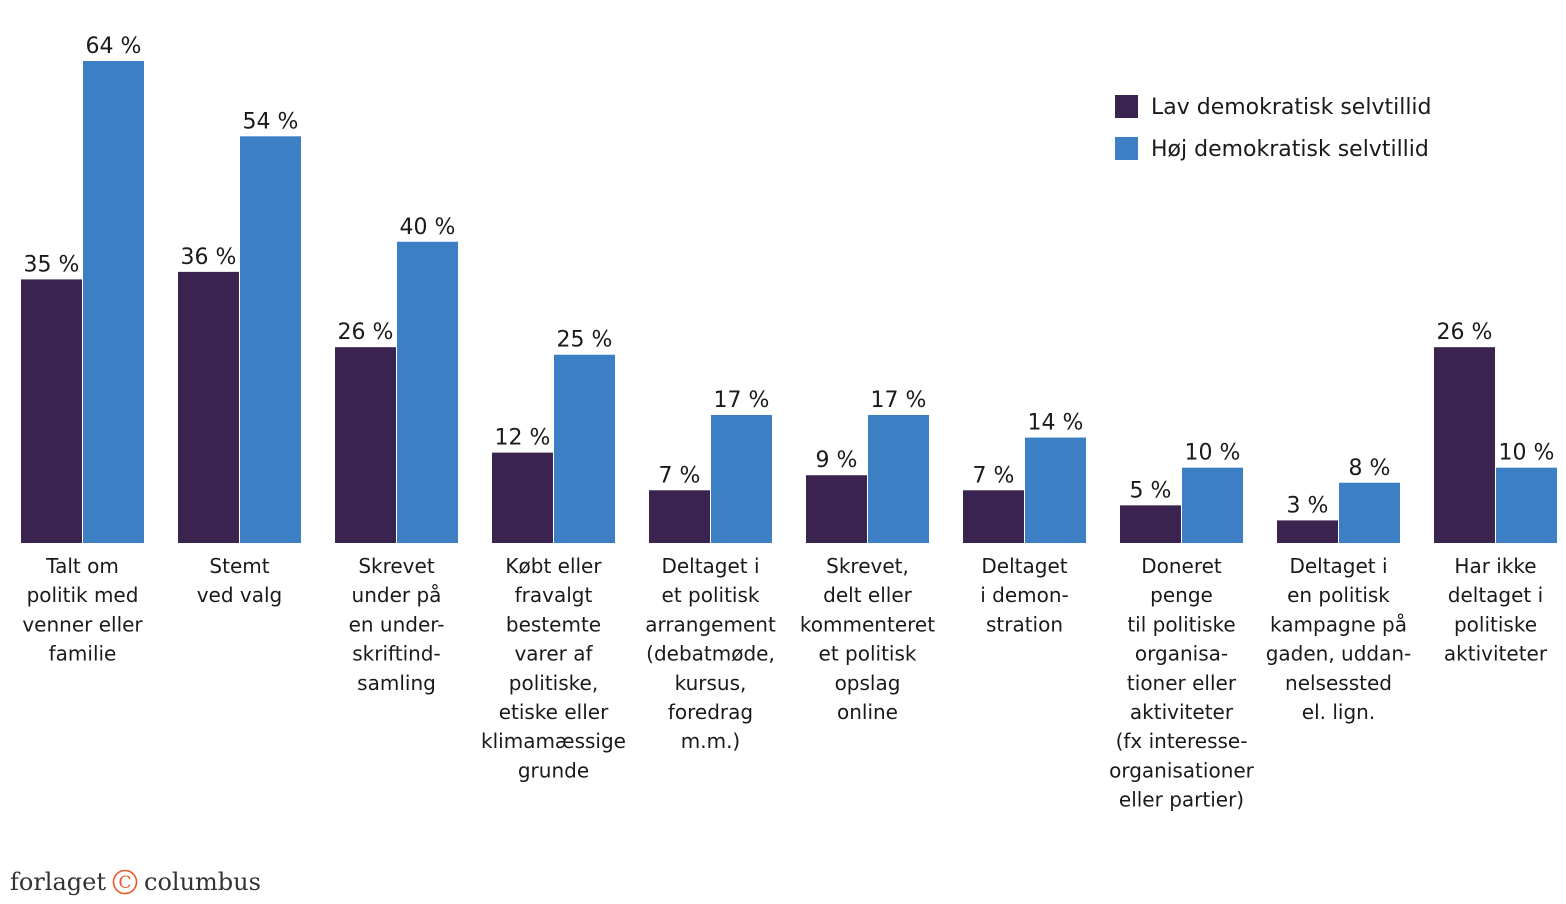  Describe the element at coordinates (1126, 148) in the screenshot. I see `legend-swatch-hoj` at that location.